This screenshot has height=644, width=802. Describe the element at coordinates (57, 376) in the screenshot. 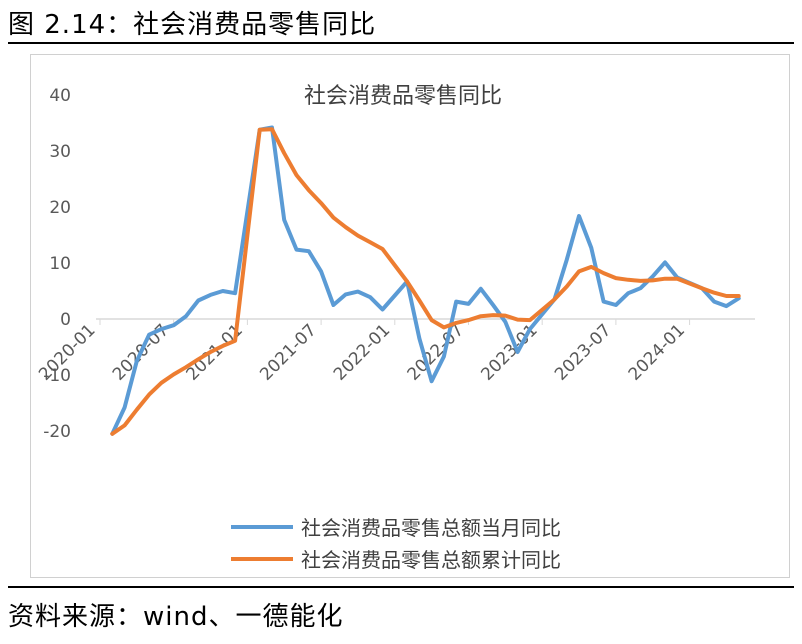

I see `y-tick-label: -10` at that location.